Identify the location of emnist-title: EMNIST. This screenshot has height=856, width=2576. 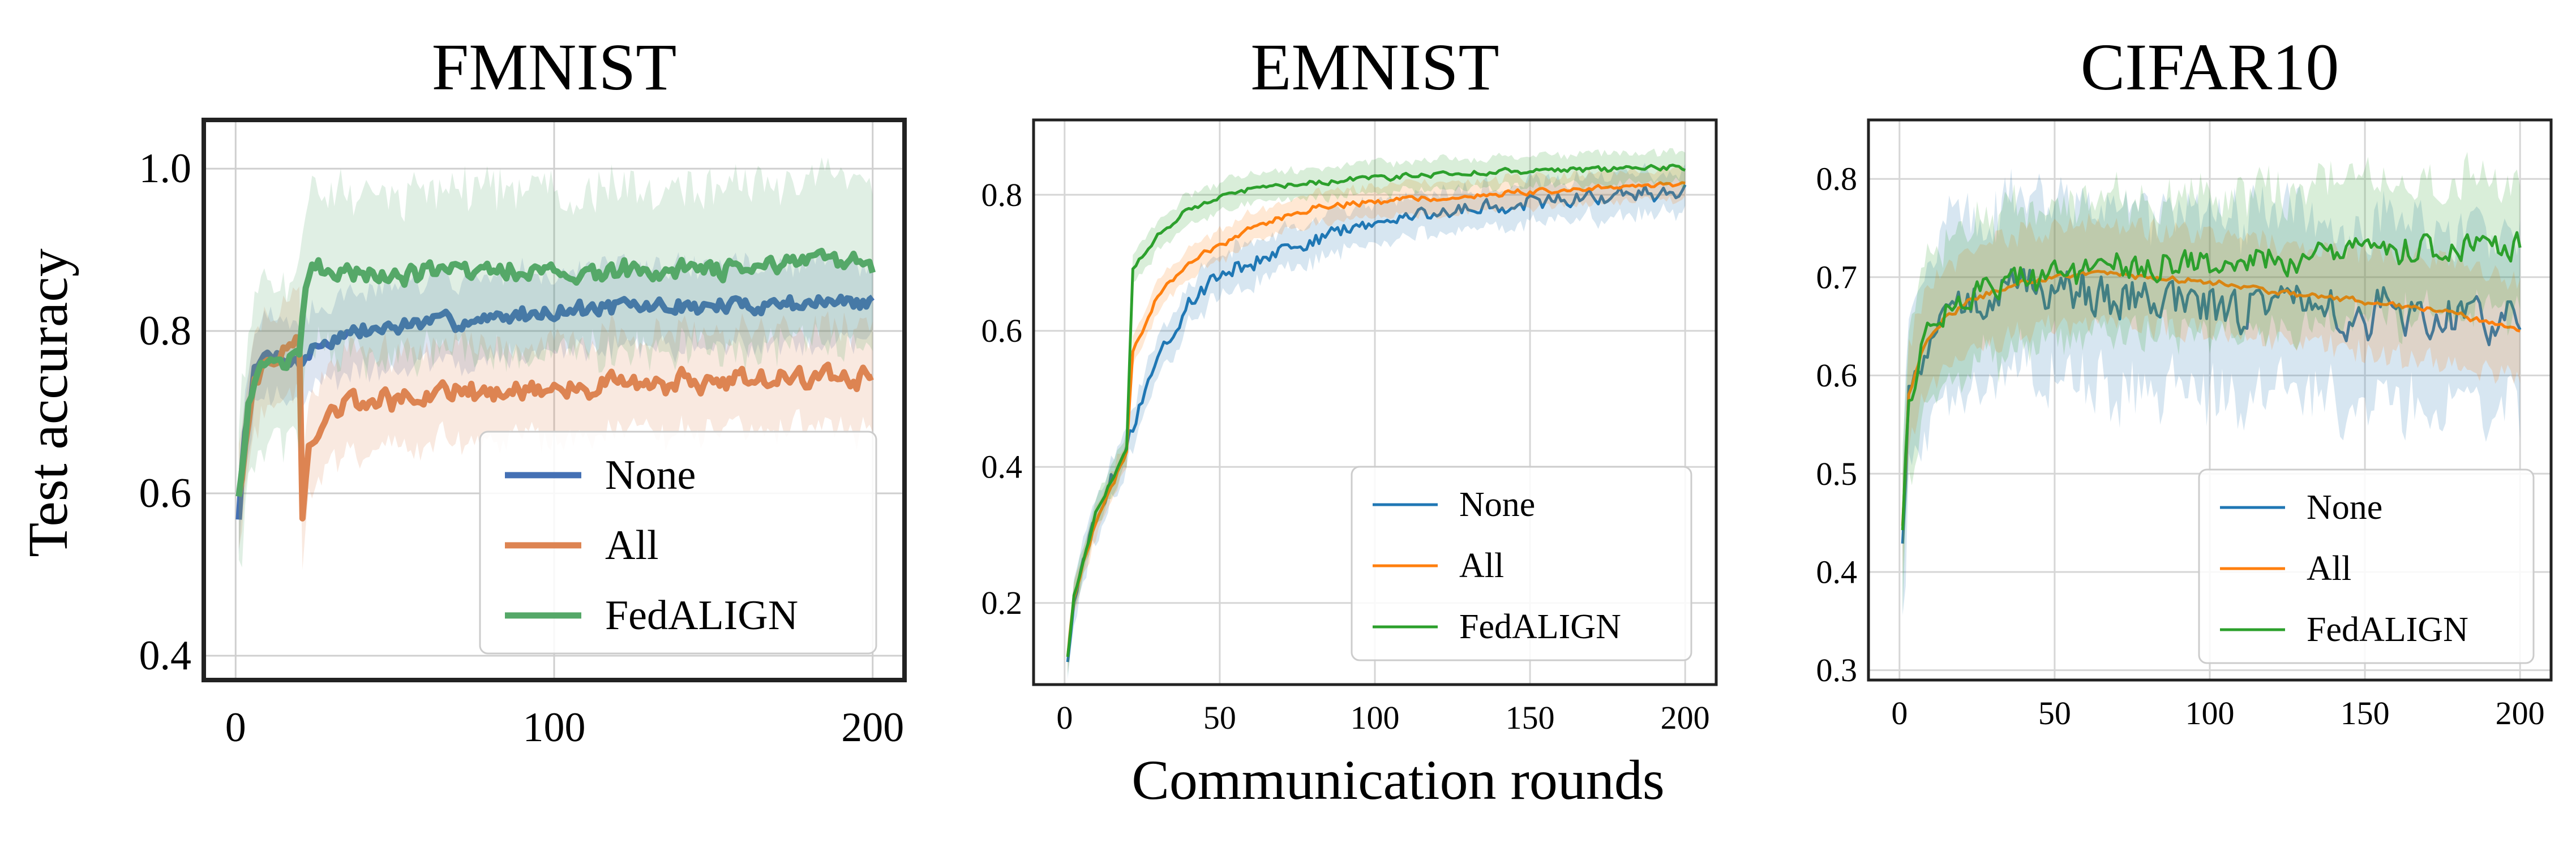
(1374, 67).